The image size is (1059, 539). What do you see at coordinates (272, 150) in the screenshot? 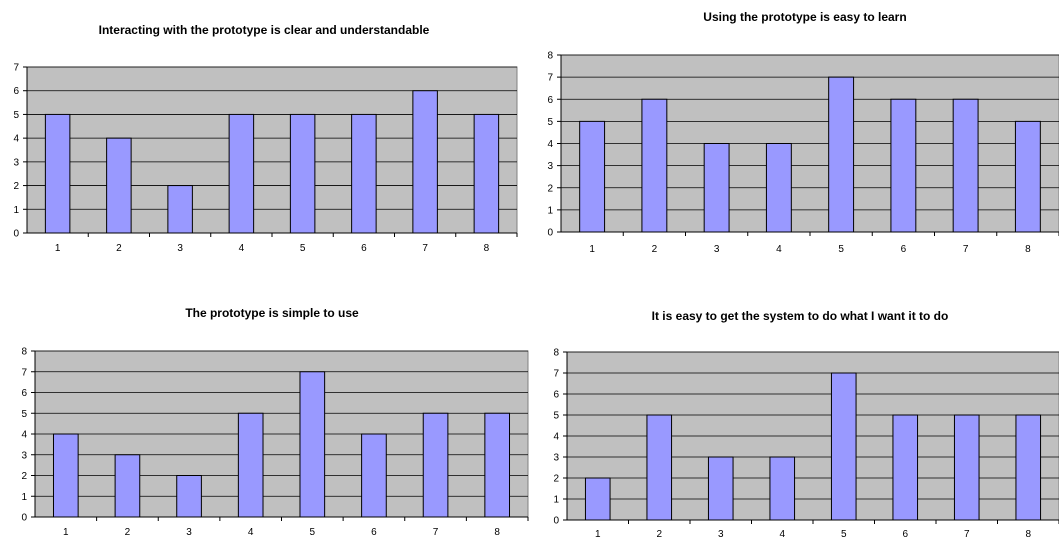
I see `plot-area` at bounding box center [272, 150].